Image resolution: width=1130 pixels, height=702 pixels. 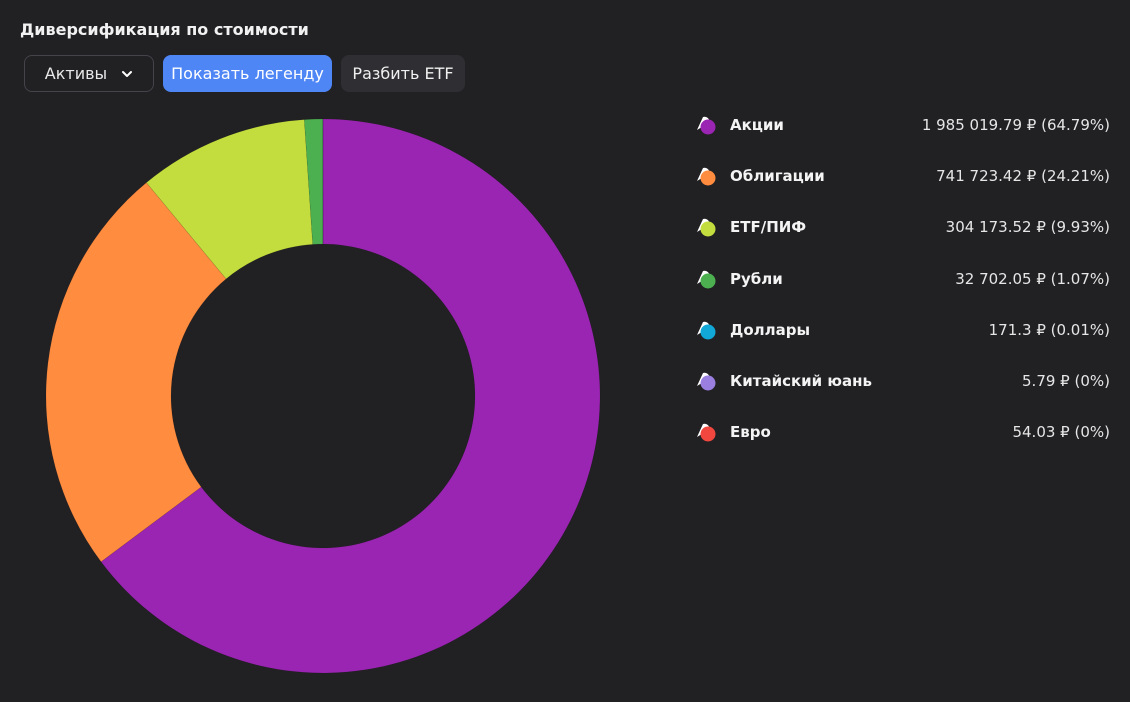 What do you see at coordinates (750, 432) in the screenshot?
I see `legend-item-label: Евро` at bounding box center [750, 432].